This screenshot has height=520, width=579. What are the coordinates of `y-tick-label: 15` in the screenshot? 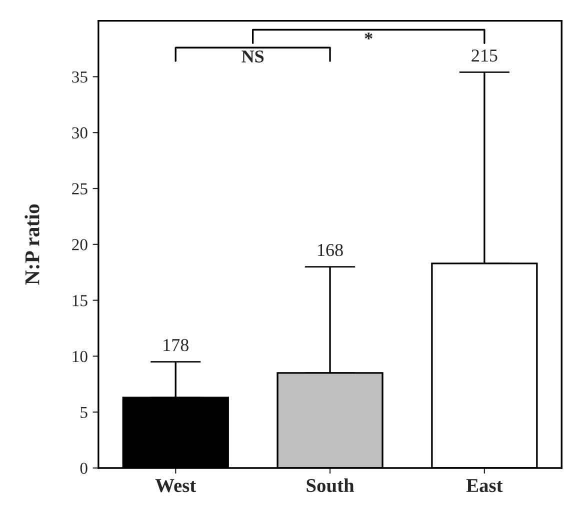 It's located at (80, 300).